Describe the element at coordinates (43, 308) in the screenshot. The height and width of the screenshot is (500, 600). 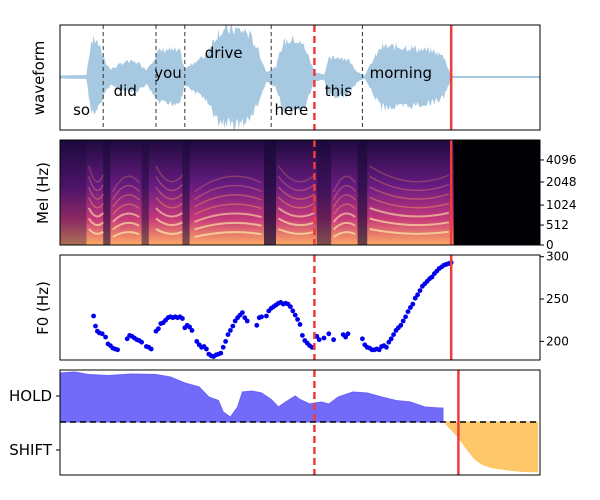
I see `f0-ylabel: F0 (Hz)` at that location.